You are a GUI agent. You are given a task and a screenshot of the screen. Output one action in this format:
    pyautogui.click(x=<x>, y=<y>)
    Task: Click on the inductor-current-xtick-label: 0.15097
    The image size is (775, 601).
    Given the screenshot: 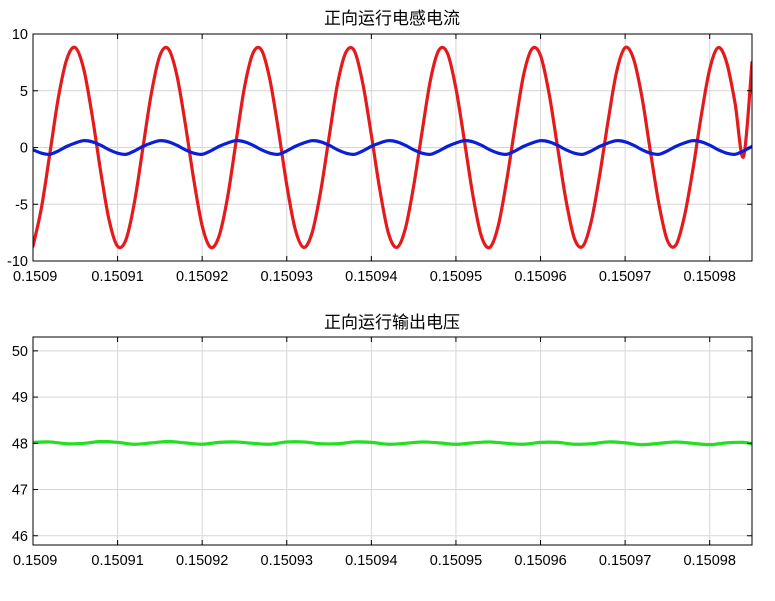 What is the action you would take?
    pyautogui.click(x=625, y=277)
    